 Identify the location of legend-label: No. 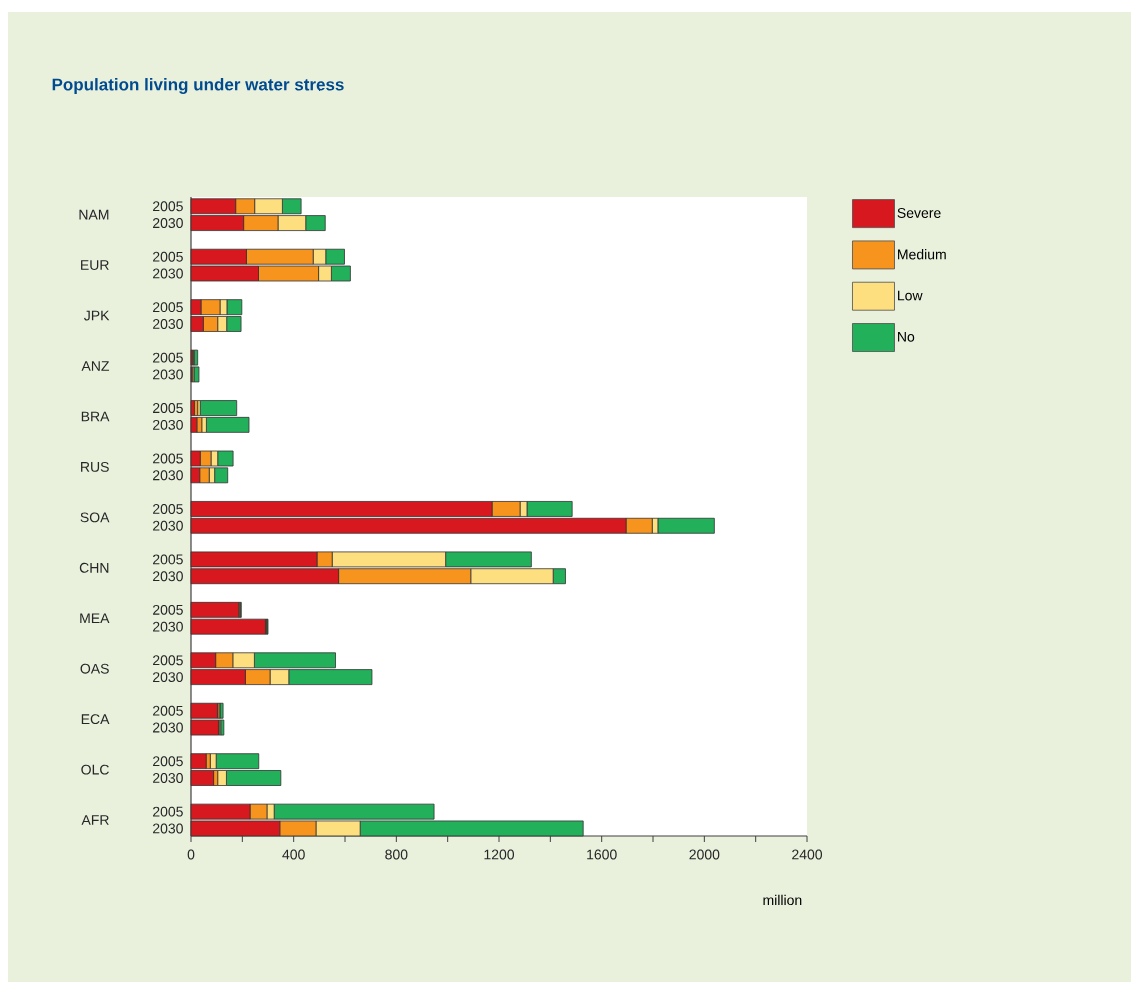
(906, 336).